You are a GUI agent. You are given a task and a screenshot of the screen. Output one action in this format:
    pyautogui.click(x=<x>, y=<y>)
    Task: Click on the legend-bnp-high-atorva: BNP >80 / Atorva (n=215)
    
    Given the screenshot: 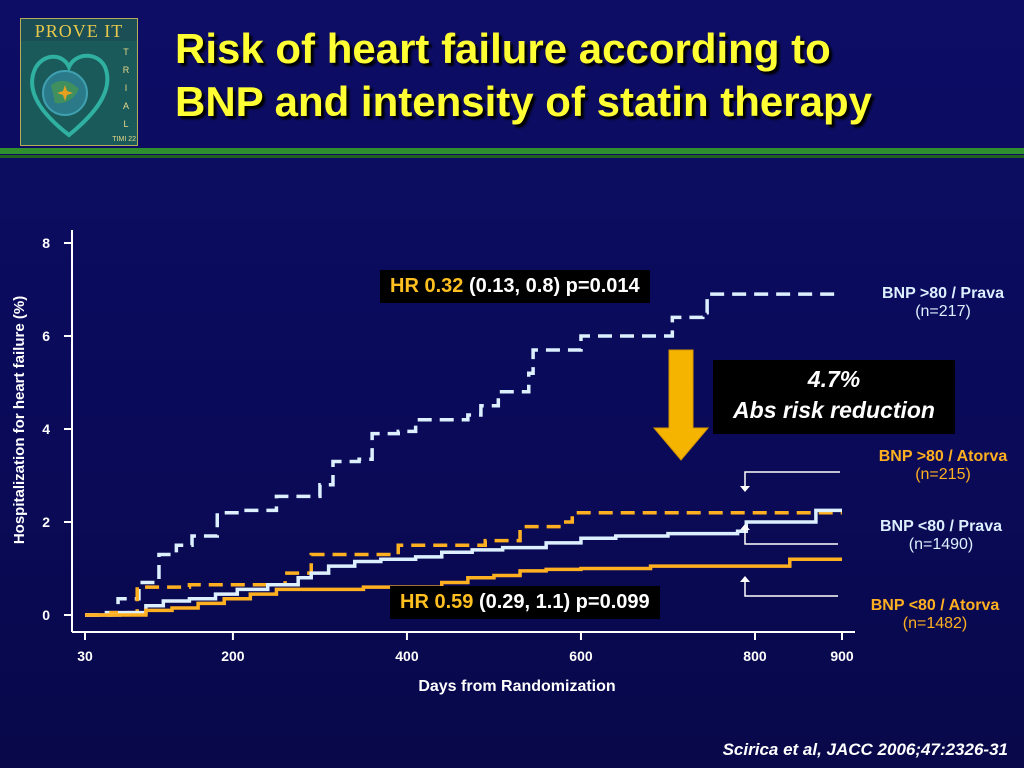 What is the action you would take?
    pyautogui.click(x=941, y=466)
    